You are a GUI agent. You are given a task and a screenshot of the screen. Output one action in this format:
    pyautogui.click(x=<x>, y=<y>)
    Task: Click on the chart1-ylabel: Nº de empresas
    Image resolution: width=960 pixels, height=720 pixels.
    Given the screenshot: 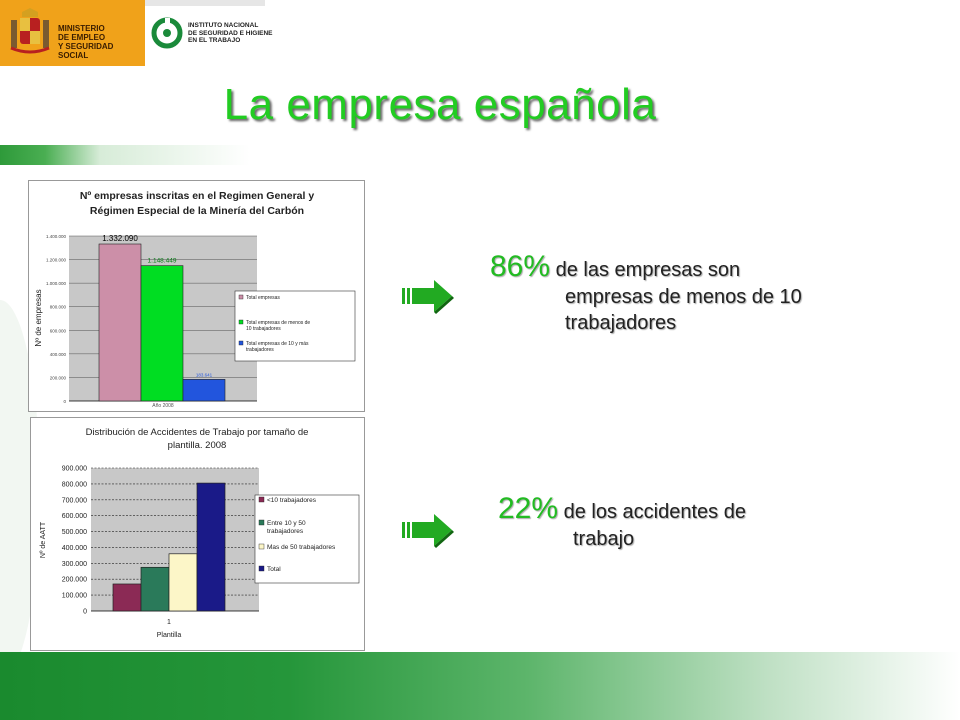 What is the action you would take?
    pyautogui.click(x=38, y=317)
    